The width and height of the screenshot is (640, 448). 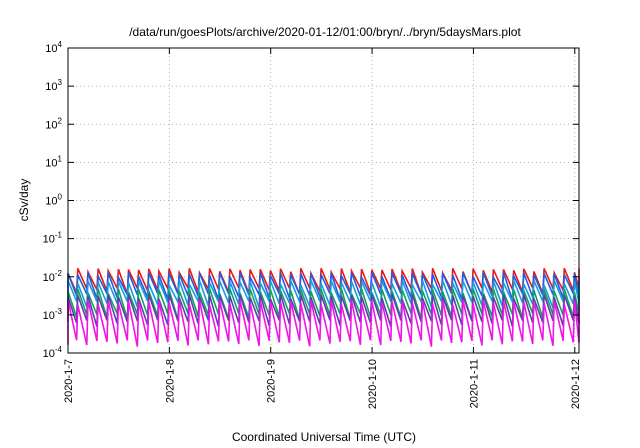 I want to click on y-axis-label: cSv/day, so click(x=24, y=200).